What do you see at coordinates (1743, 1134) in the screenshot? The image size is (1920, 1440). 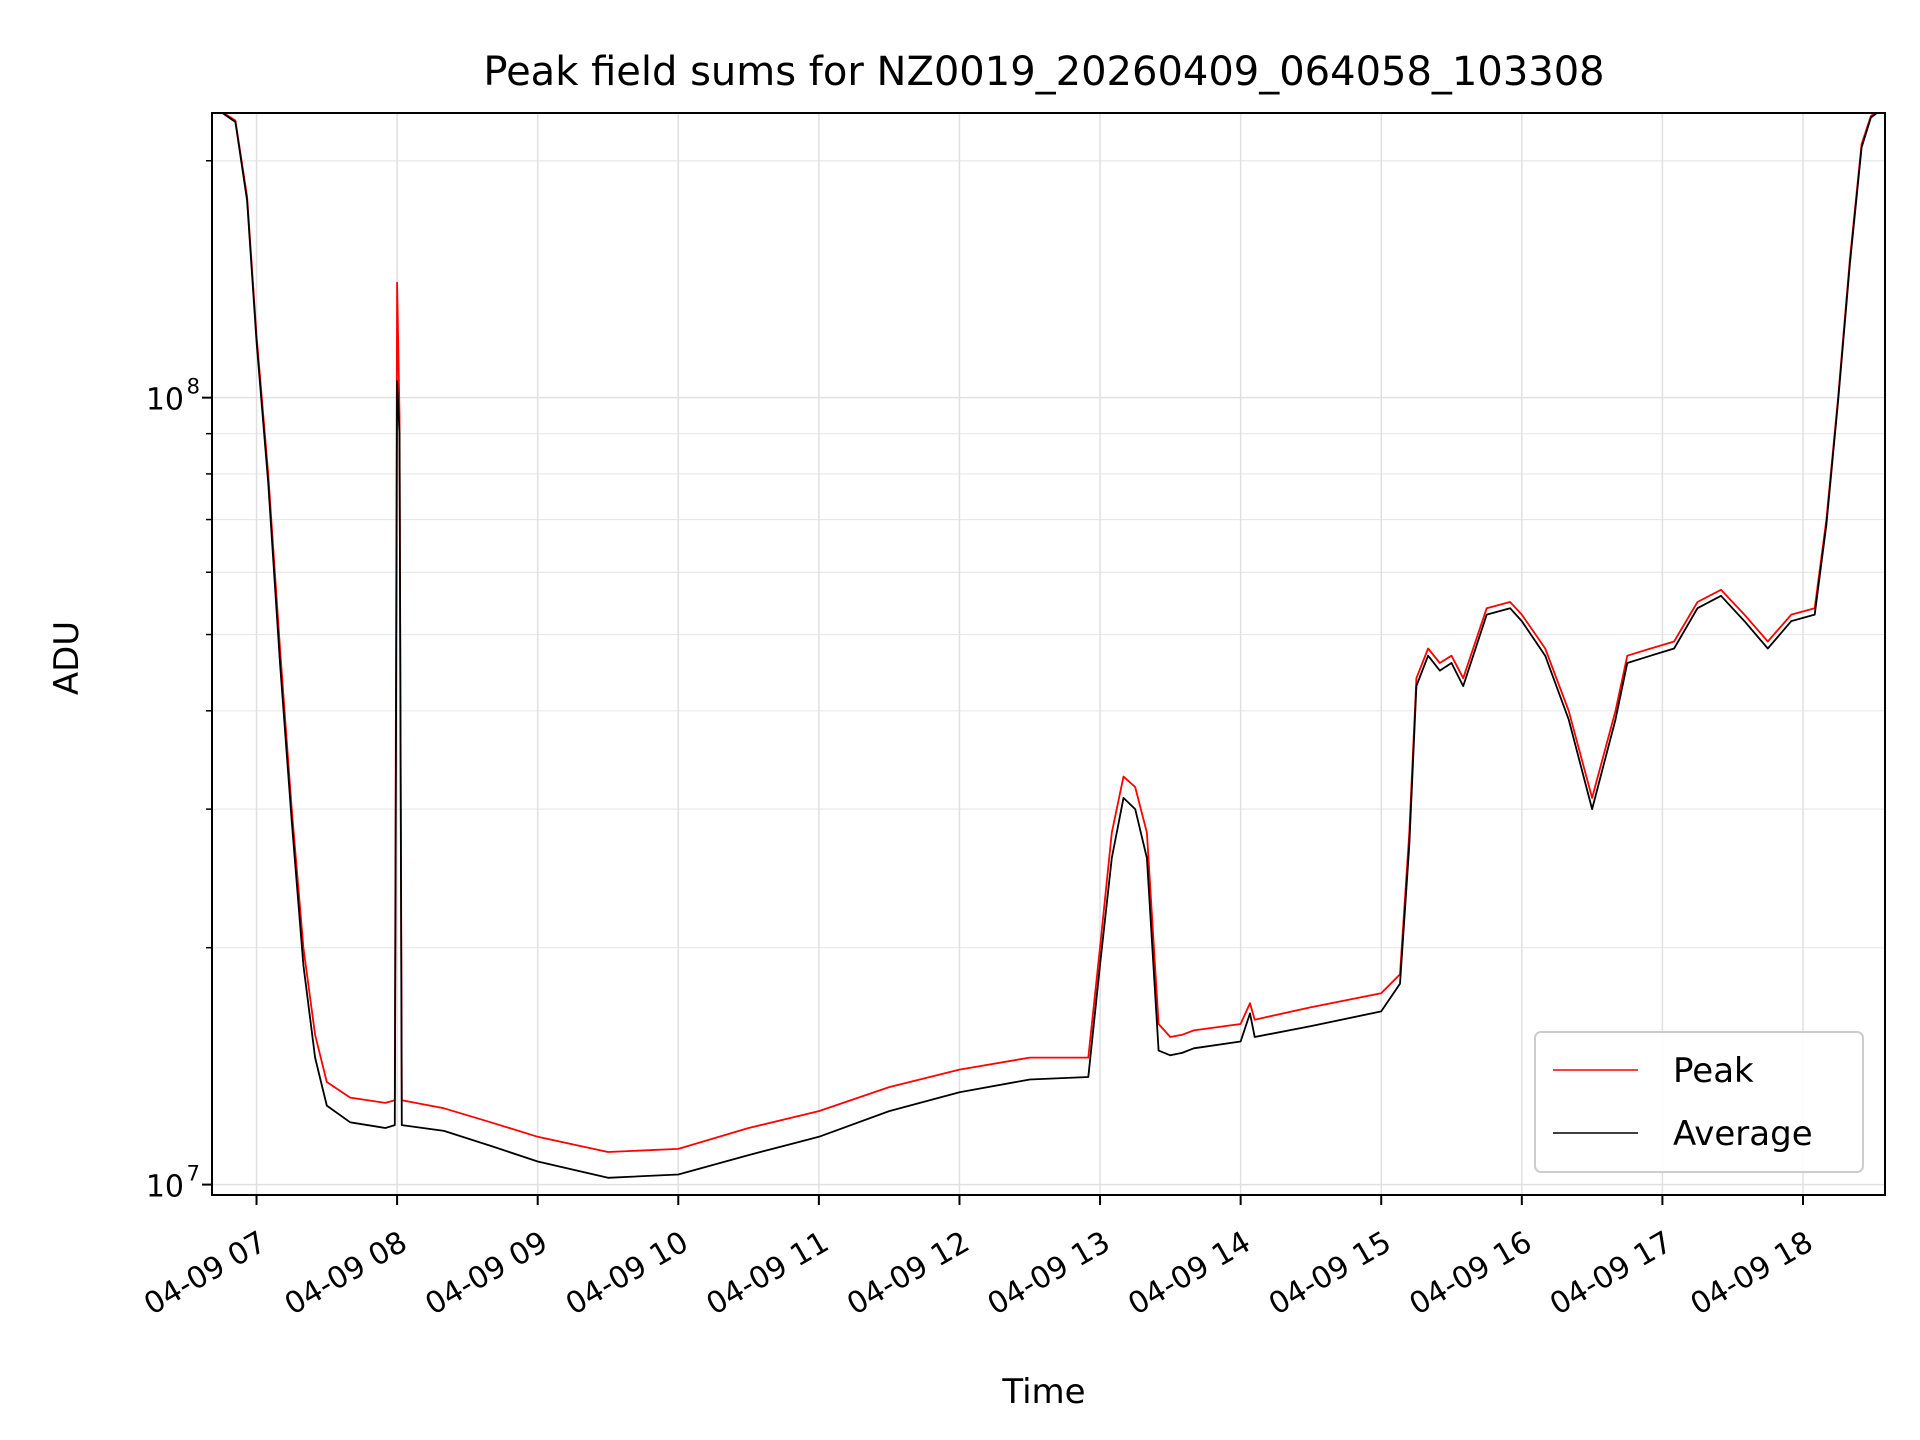 I see `legend-label-average: Average` at bounding box center [1743, 1134].